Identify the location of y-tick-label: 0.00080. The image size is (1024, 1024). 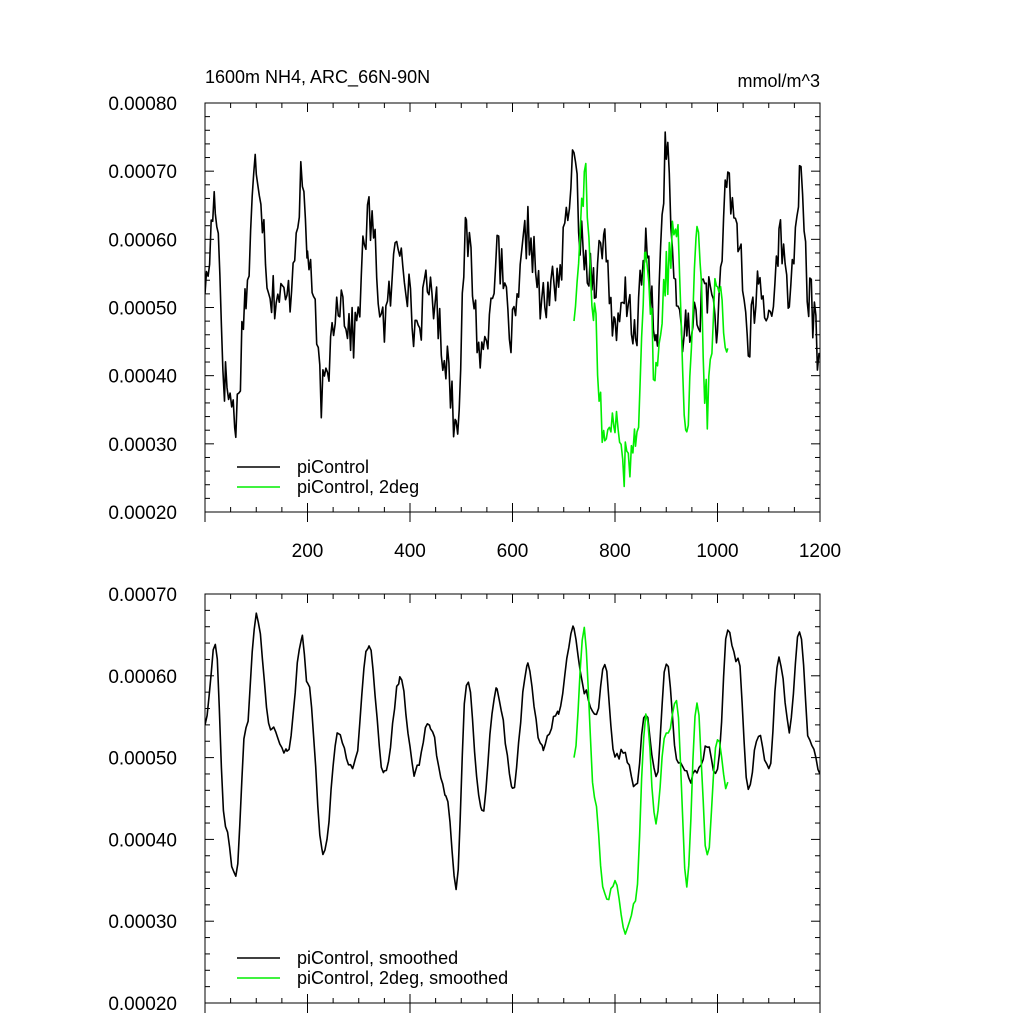
(142, 104).